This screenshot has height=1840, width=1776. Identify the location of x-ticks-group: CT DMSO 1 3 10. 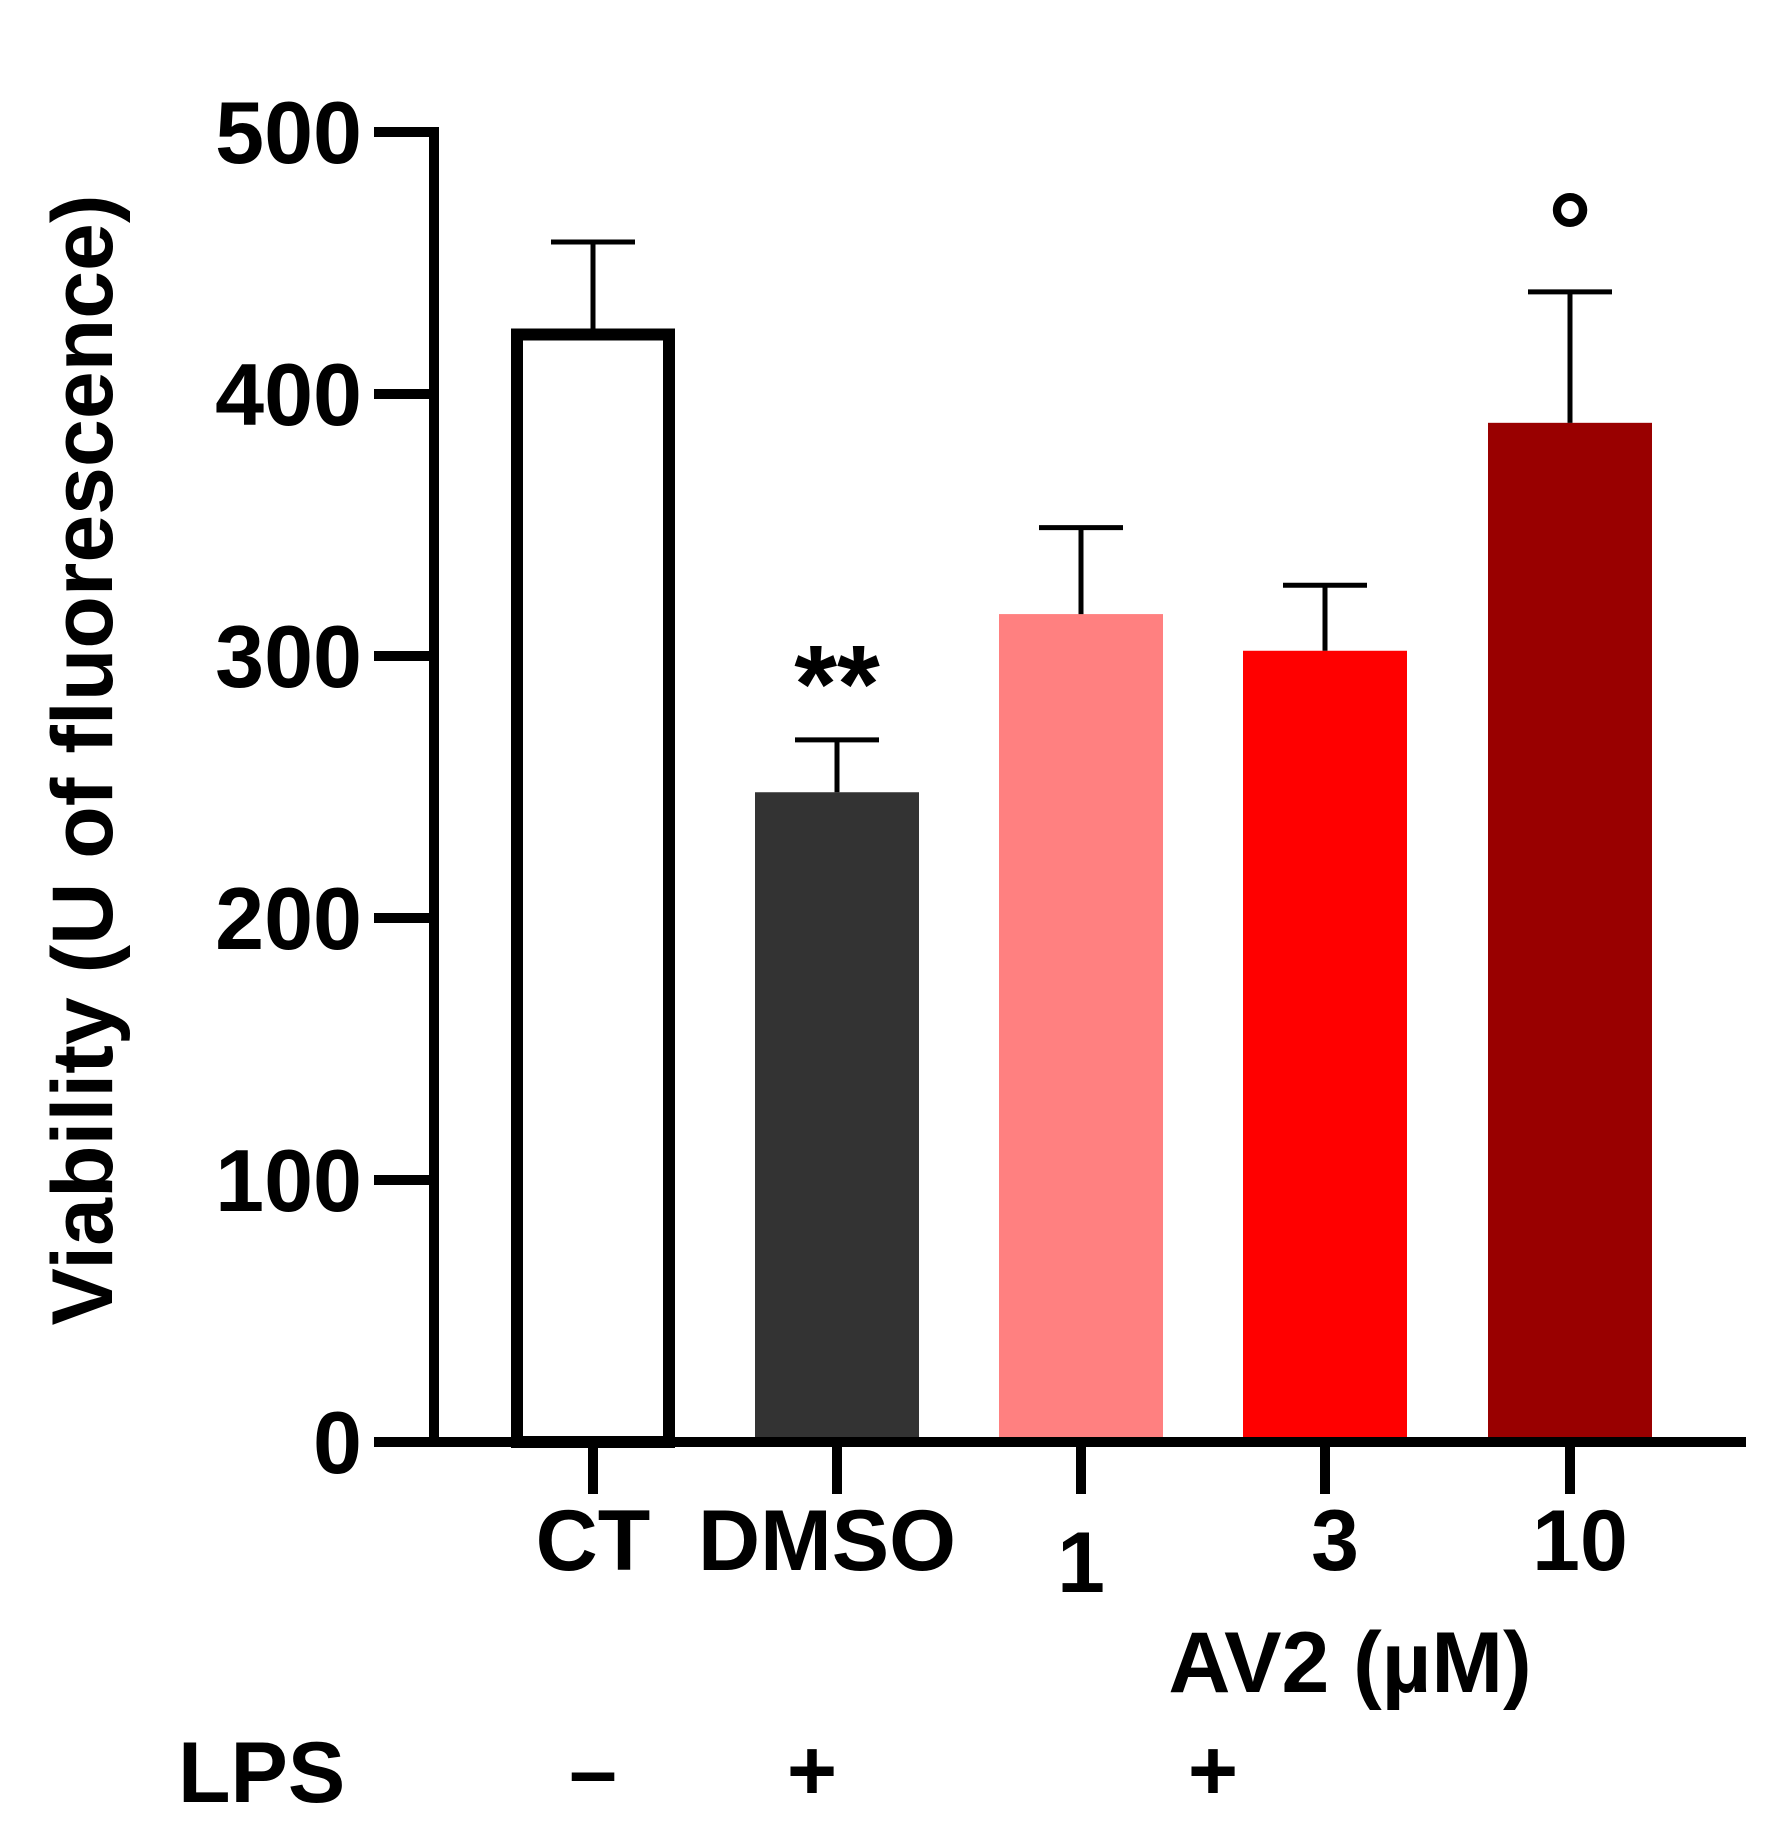
(1082, 1526).